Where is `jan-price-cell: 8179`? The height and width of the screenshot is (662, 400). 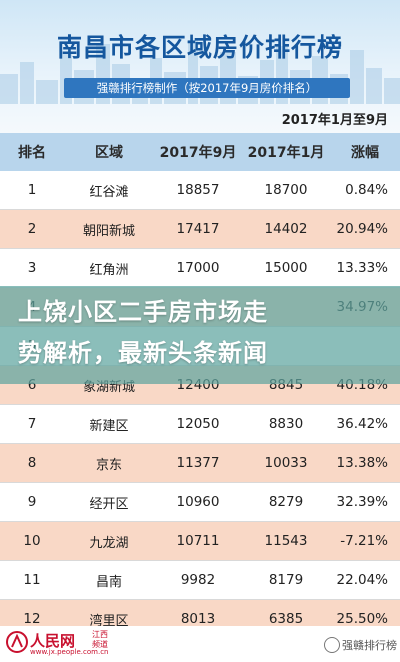
jan-price-cell: 8179 is located at coordinates (286, 580).